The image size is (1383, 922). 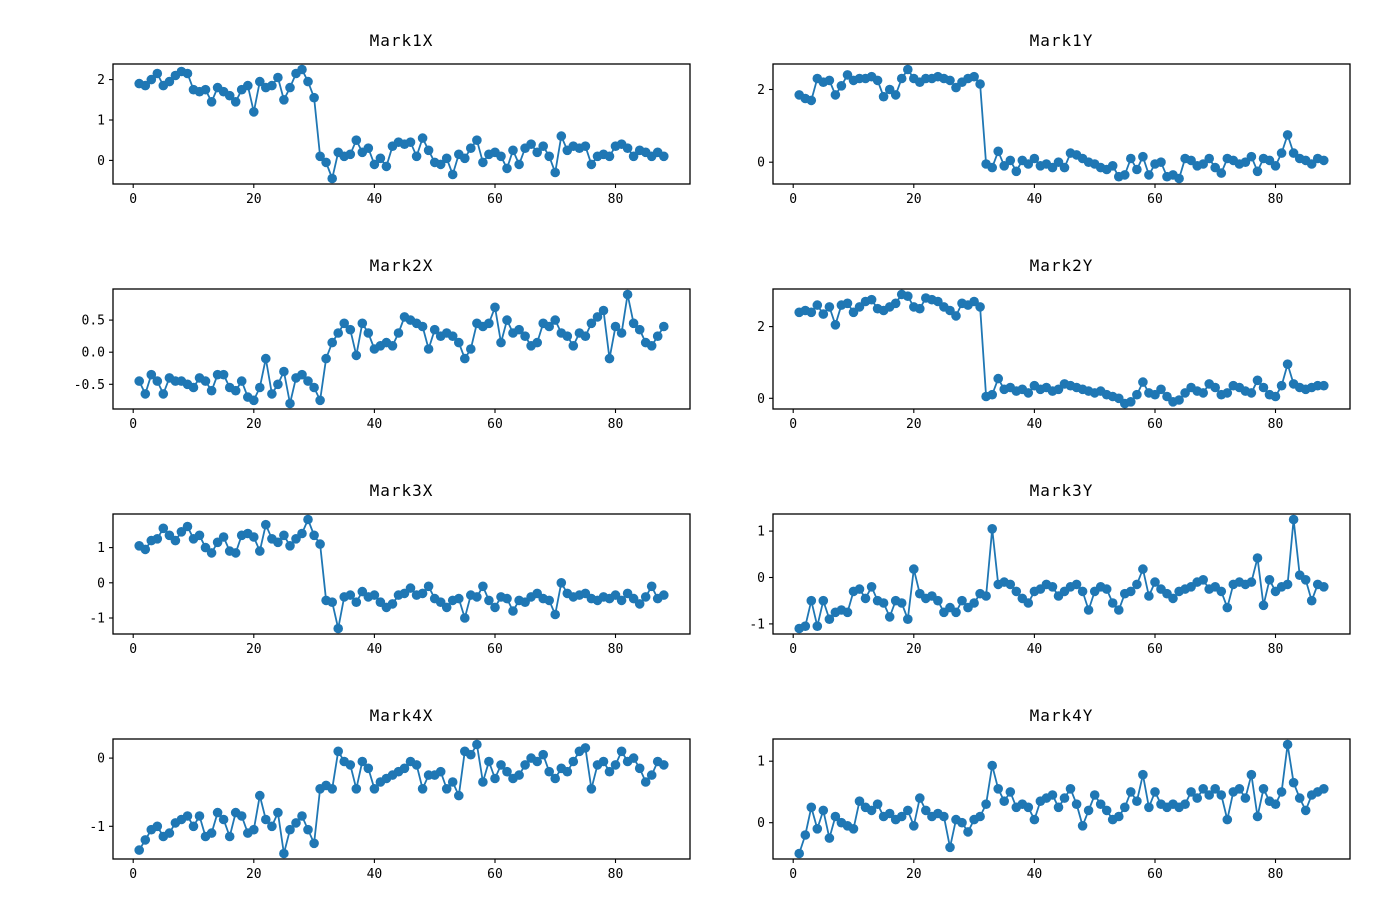 I want to click on subplot-mark1x: Mark1X 0 20 40 60 80 0 1 2, so click(x=370, y=122).